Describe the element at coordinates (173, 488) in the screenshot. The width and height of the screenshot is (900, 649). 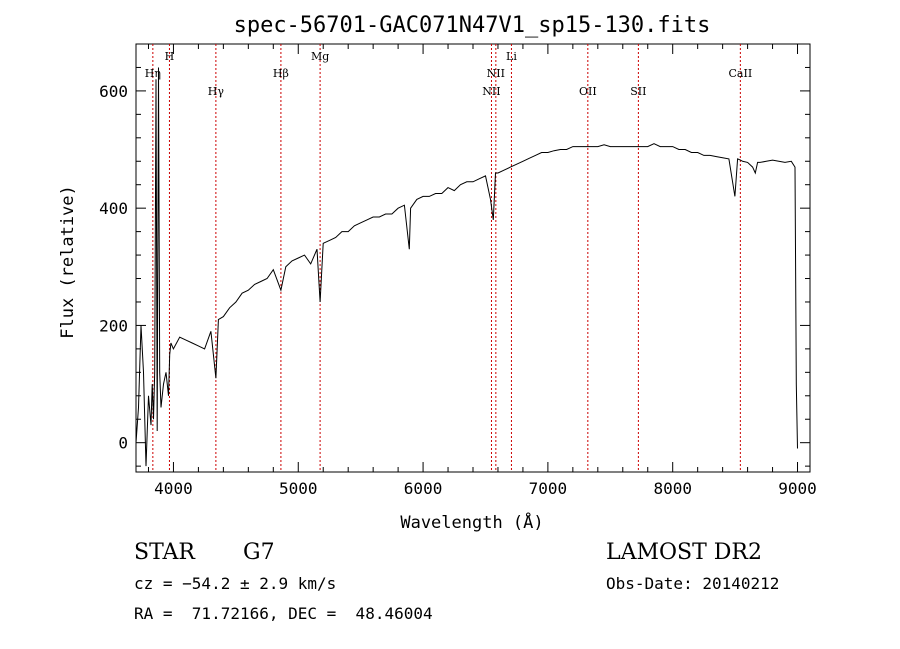
I see `x-tick-label: 4000` at that location.